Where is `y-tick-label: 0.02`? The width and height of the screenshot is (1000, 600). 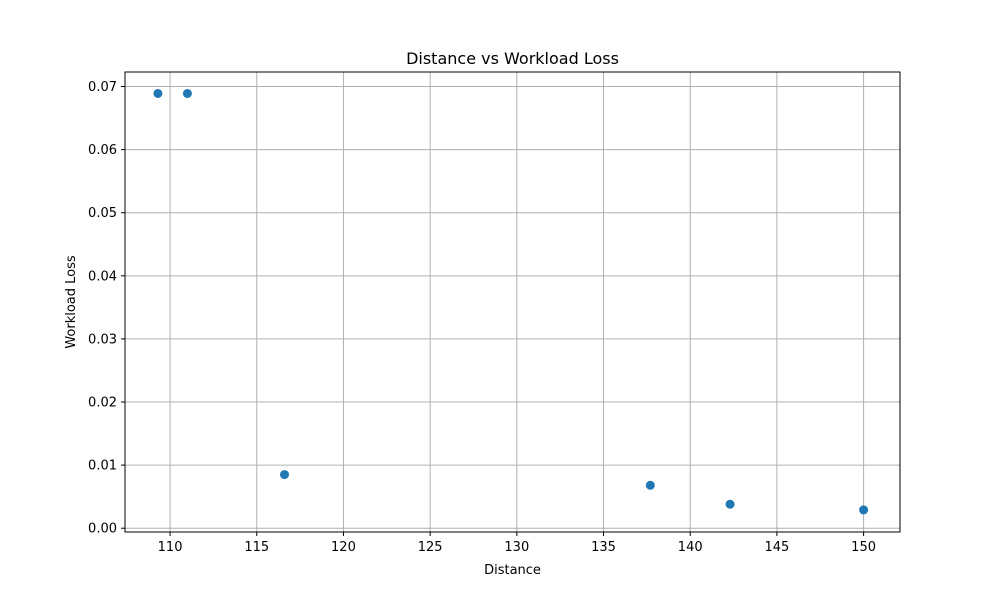
y-tick-label: 0.02 is located at coordinates (102, 403).